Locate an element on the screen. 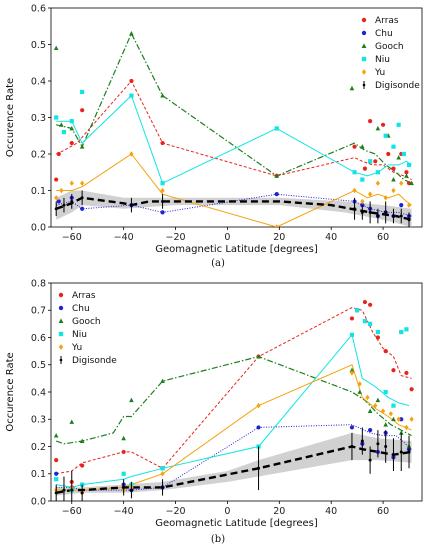  panel-a-legend-arras-label: Arras is located at coordinates (387, 21).